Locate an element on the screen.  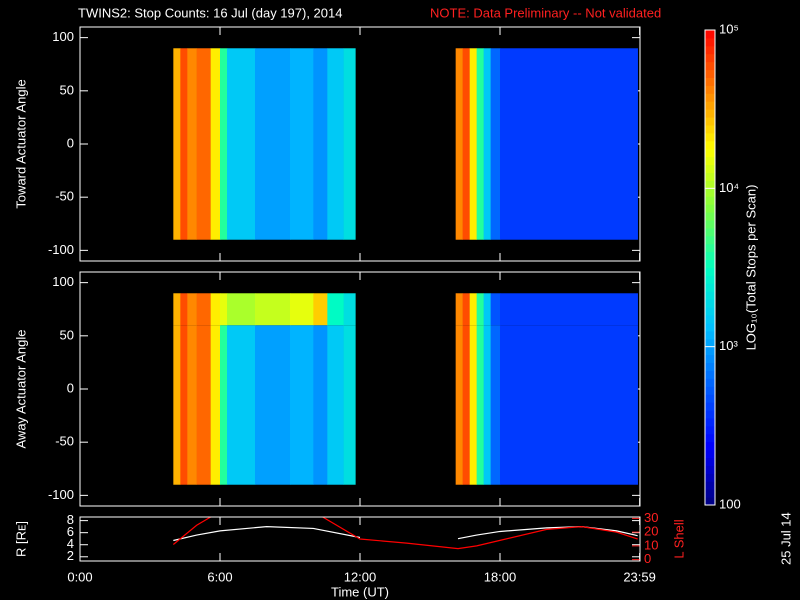
note: NOTE: Data Preliminary -- Not validated is located at coordinates (545, 12).